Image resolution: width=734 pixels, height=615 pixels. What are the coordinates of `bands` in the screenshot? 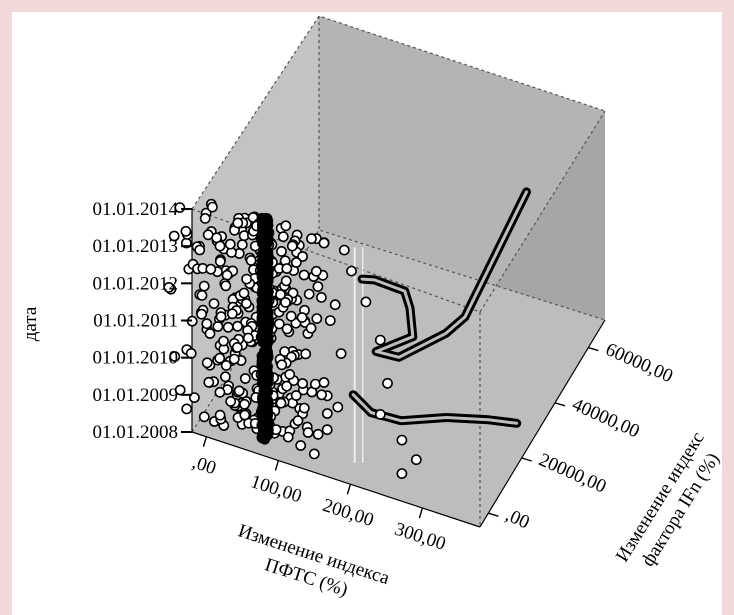 It's located at (439, 325).